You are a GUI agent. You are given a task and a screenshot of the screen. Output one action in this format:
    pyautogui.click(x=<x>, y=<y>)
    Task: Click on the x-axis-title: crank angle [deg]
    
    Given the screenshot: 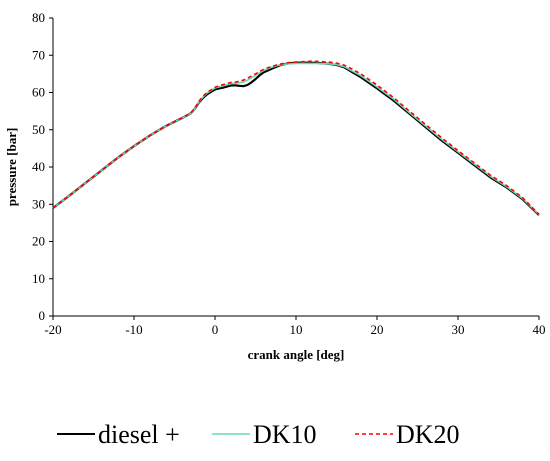 What is the action you would take?
    pyautogui.click(x=296, y=354)
    